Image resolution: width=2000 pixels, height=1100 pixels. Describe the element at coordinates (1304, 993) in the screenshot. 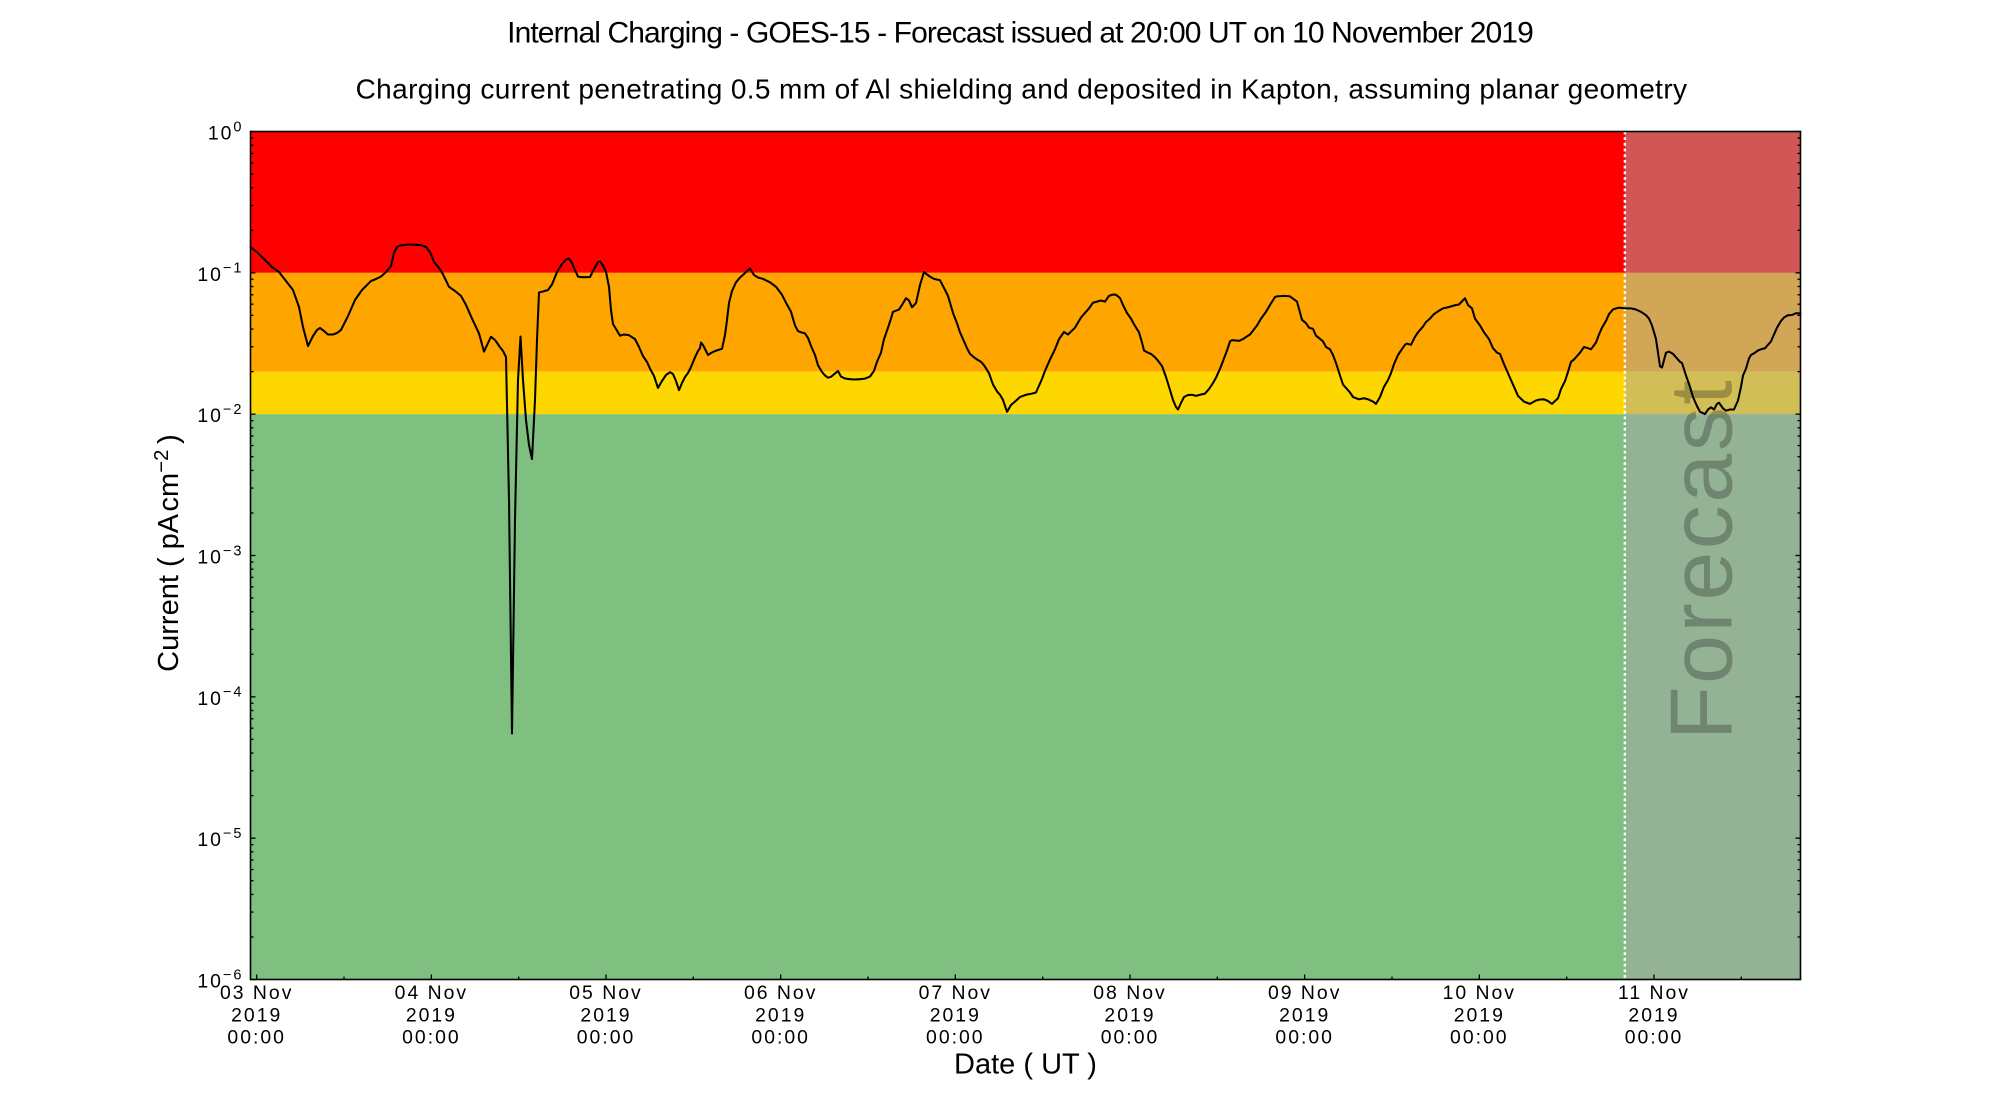

I see `svg-text: 09 Nov` at that location.